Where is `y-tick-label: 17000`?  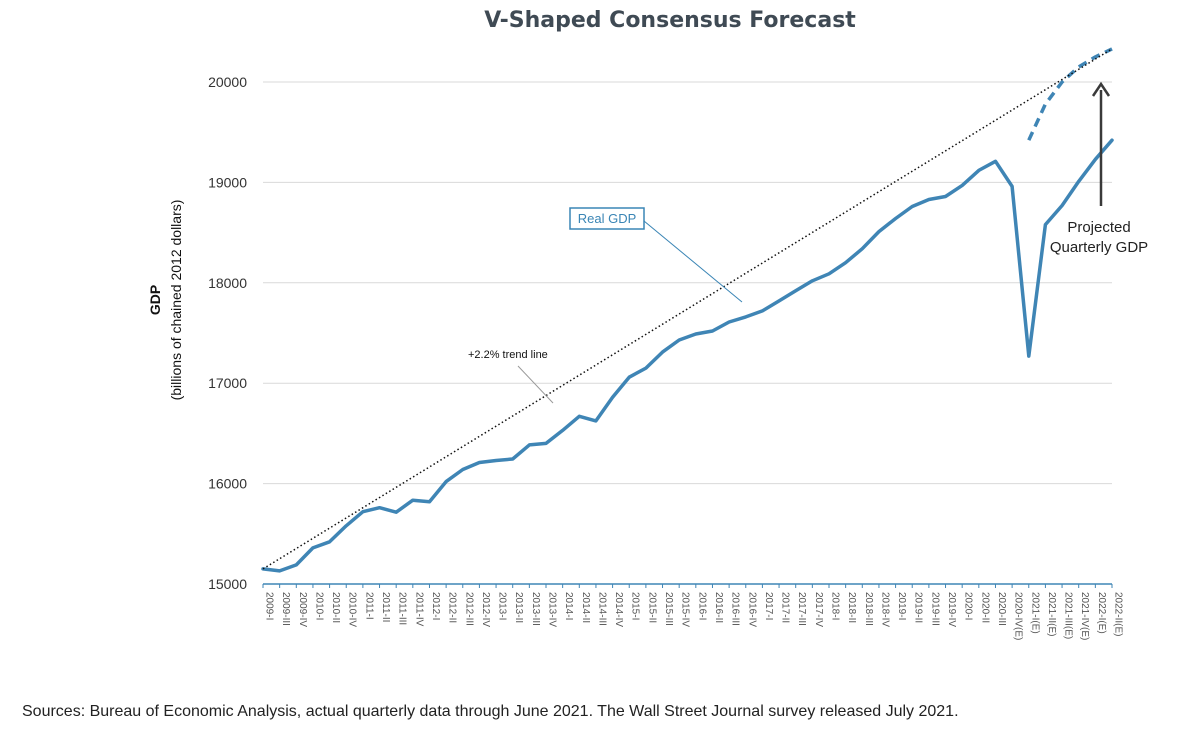
y-tick-label: 17000 is located at coordinates (227, 383).